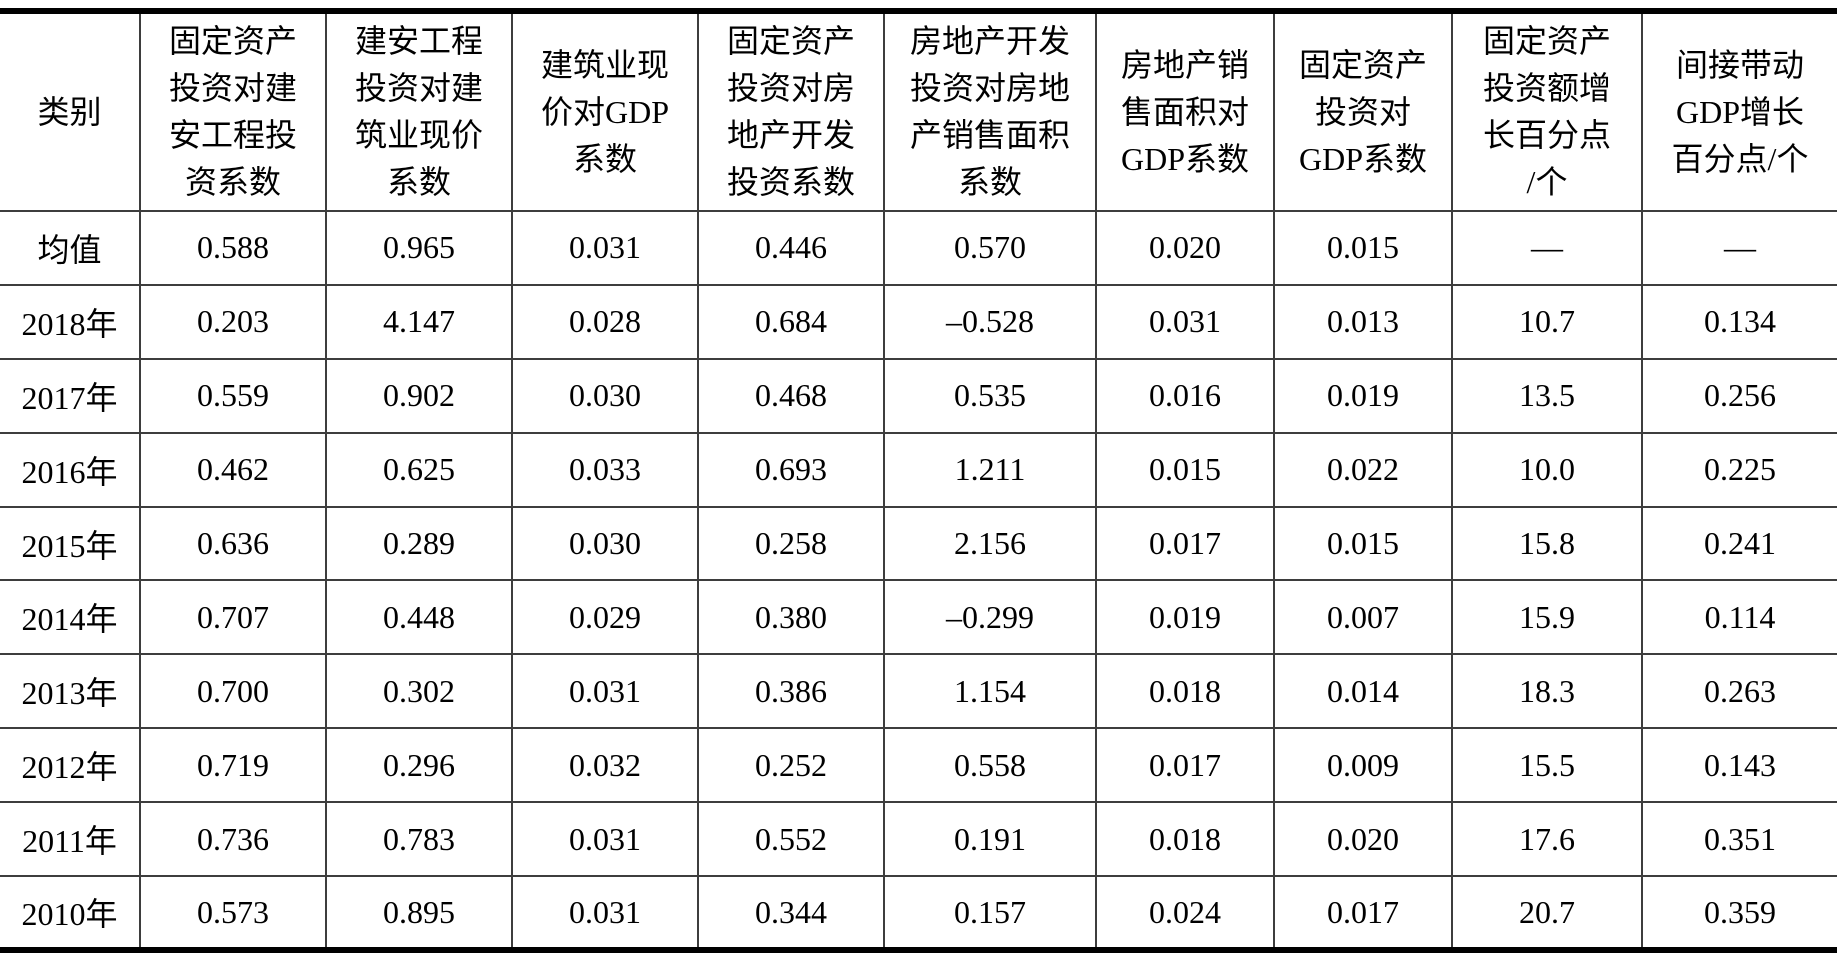  I want to click on row-label: 2014年, so click(70, 617).